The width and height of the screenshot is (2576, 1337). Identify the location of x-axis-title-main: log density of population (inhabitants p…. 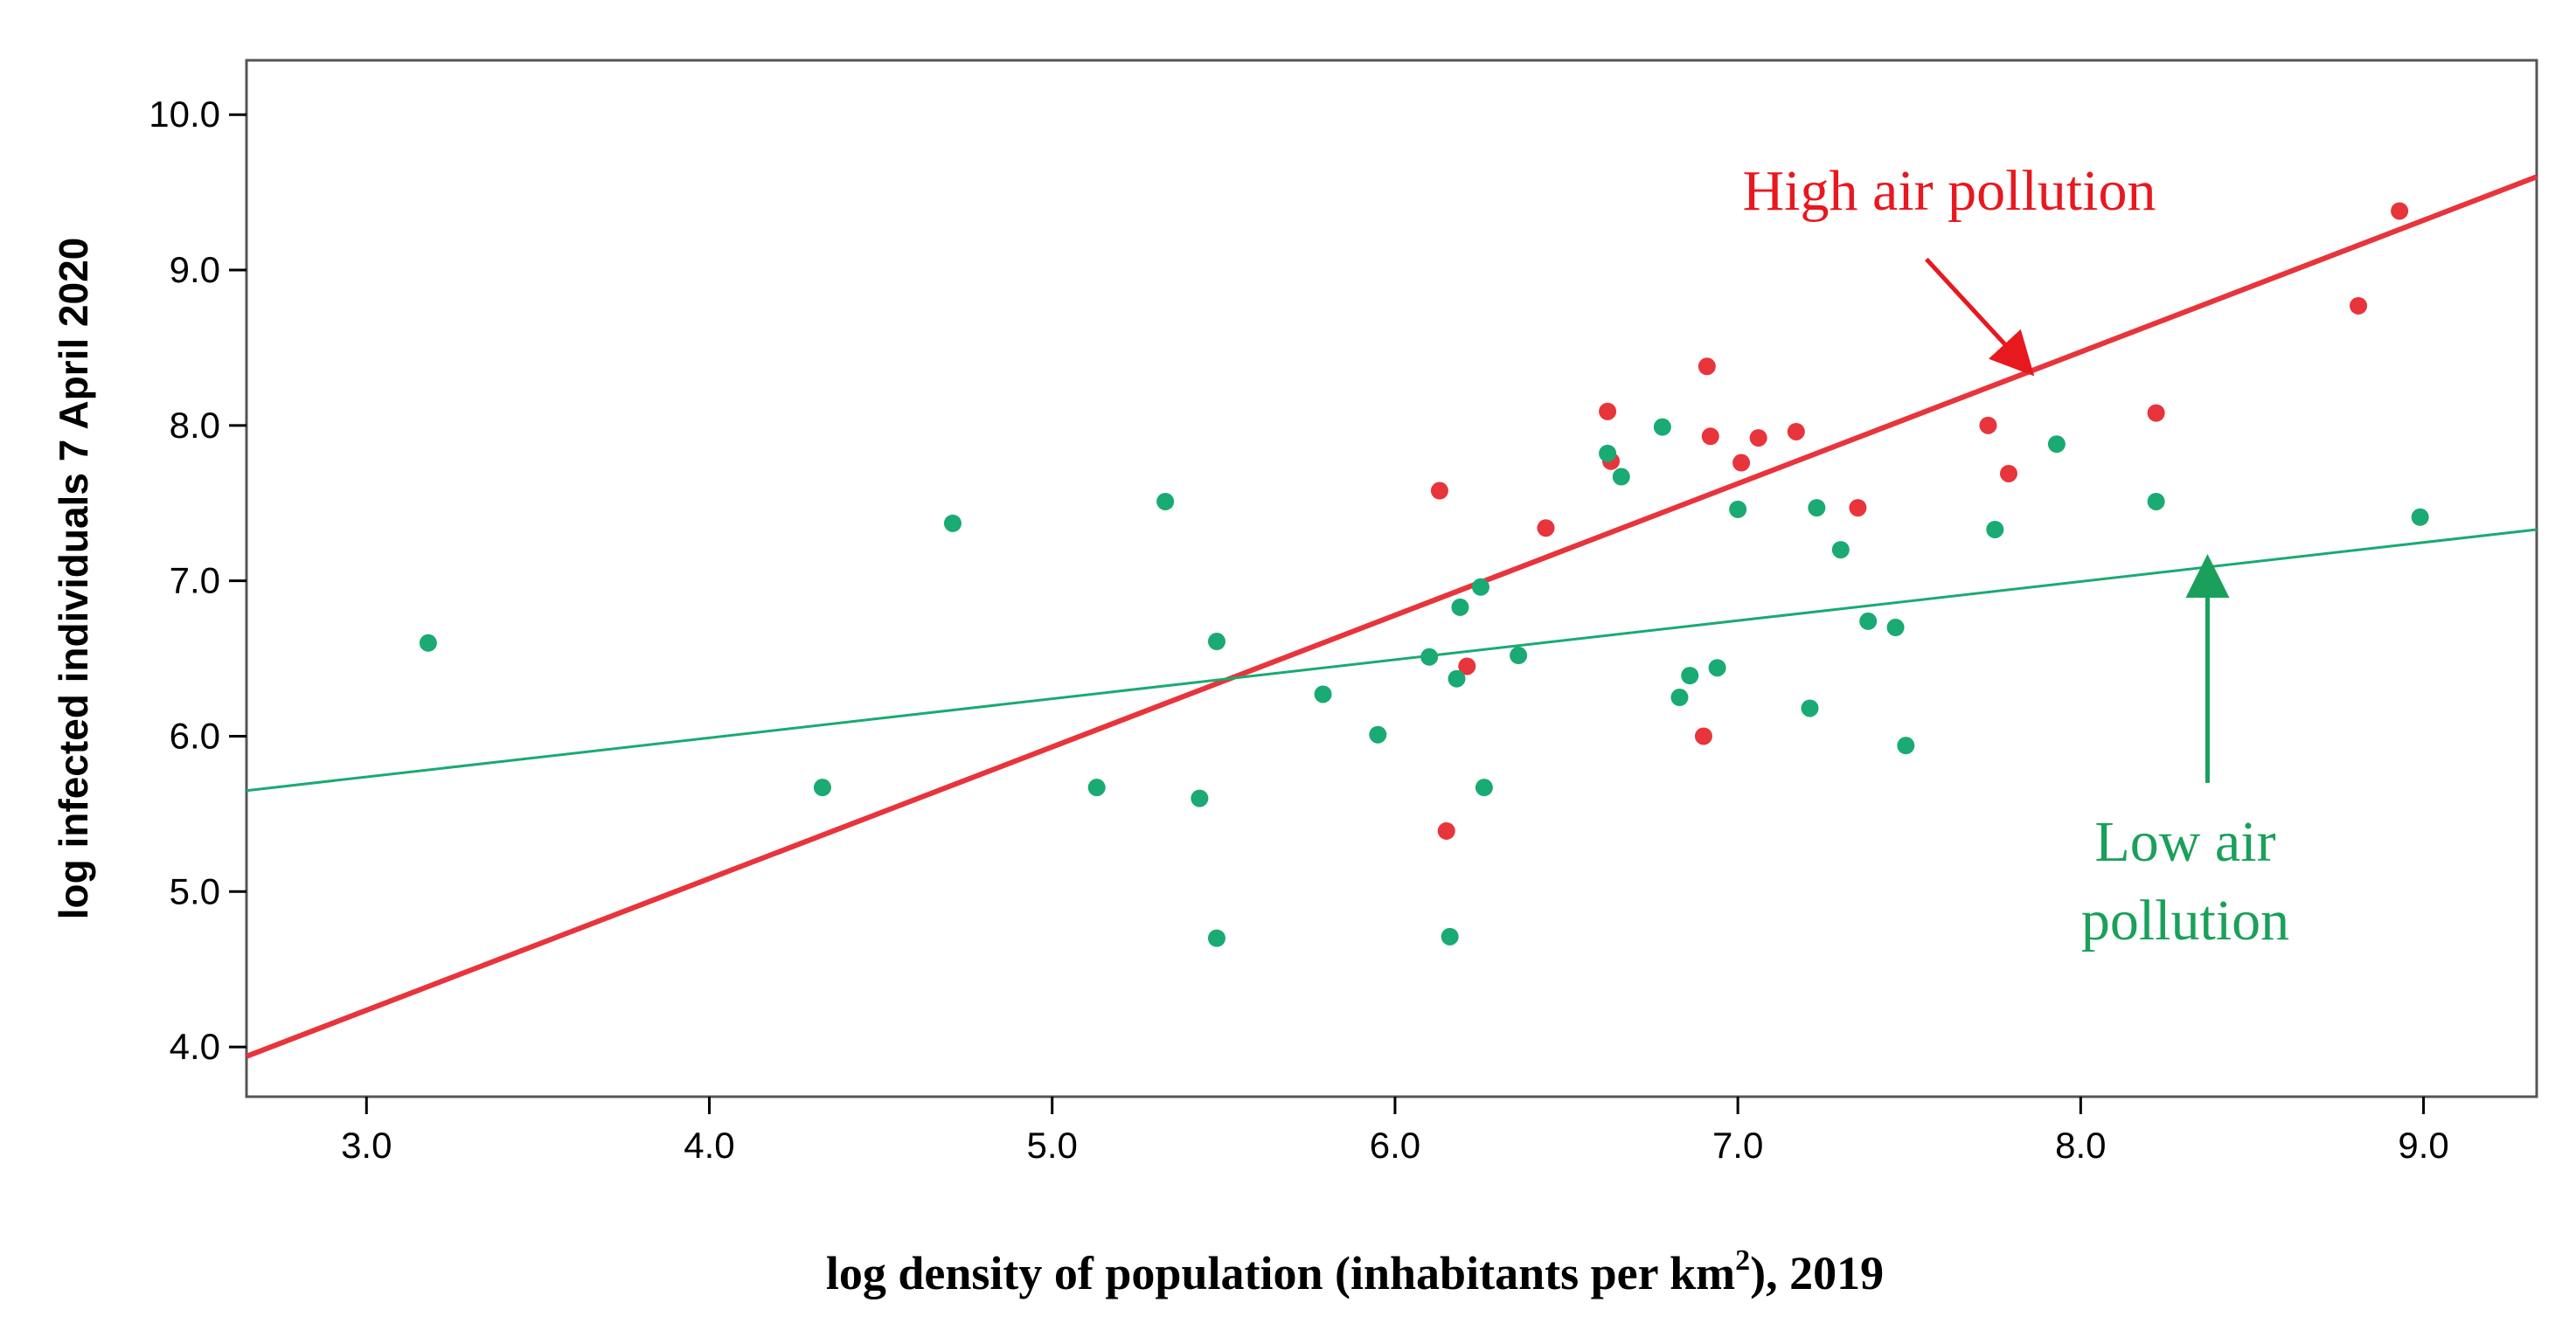
(1280, 1273).